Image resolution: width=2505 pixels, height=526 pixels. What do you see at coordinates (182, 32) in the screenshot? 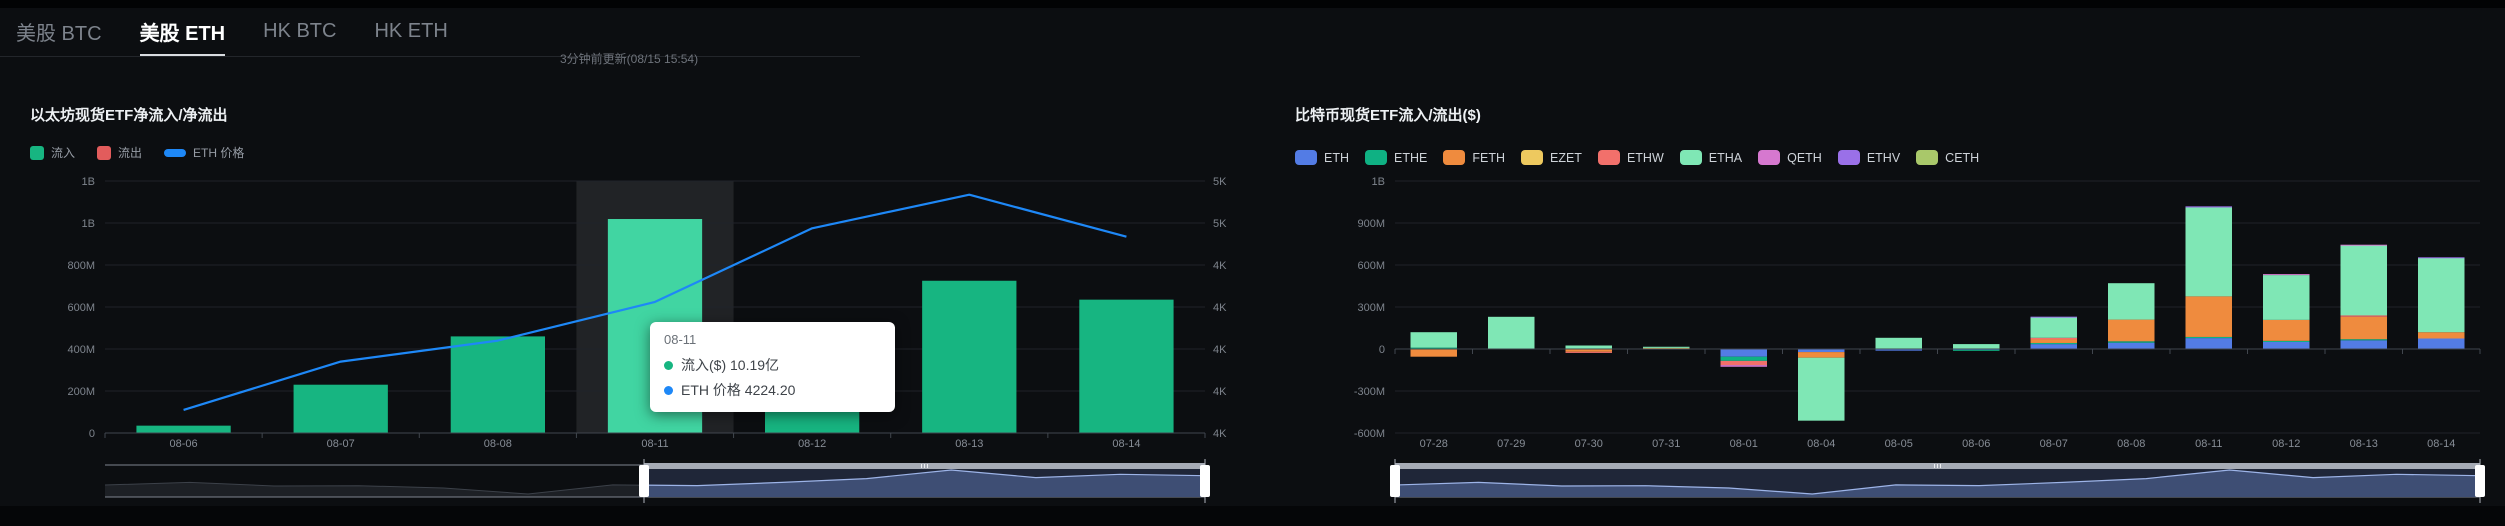
I see `tab-2: 美股 ETH` at bounding box center [182, 32].